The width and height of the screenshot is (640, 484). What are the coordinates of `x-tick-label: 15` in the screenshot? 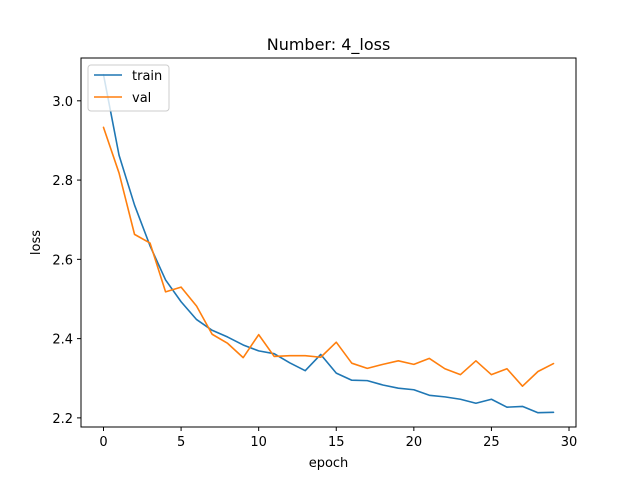 It's located at (336, 442).